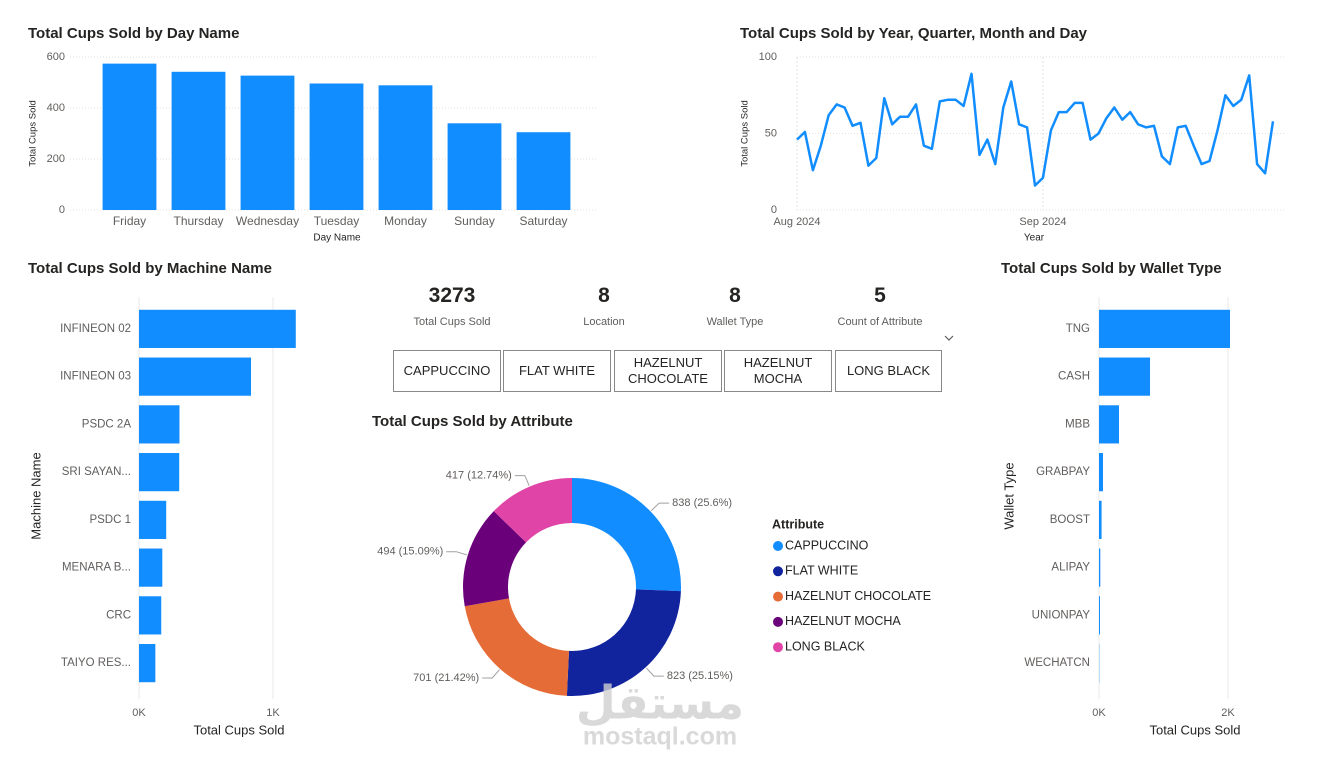 The image size is (1321, 765). I want to click on slicer-button: HAZELNUT CHOCOLATE, so click(668, 371).